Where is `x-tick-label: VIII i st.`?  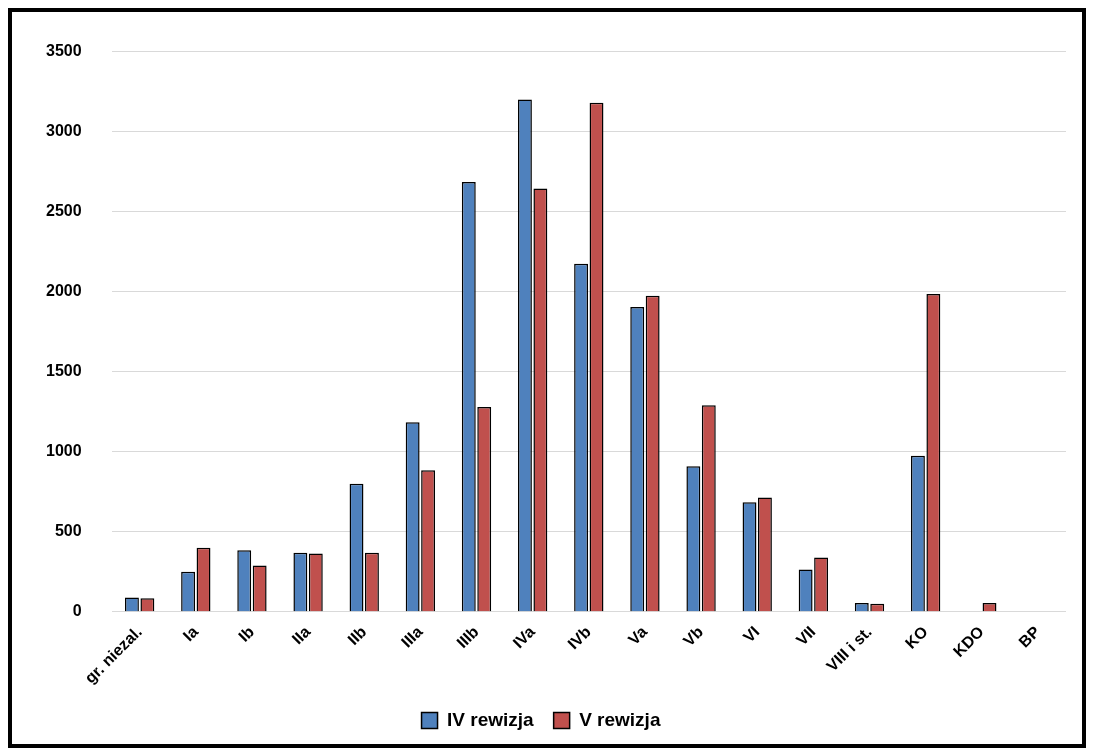
x-tick-label: VIII i st. is located at coordinates (849, 648).